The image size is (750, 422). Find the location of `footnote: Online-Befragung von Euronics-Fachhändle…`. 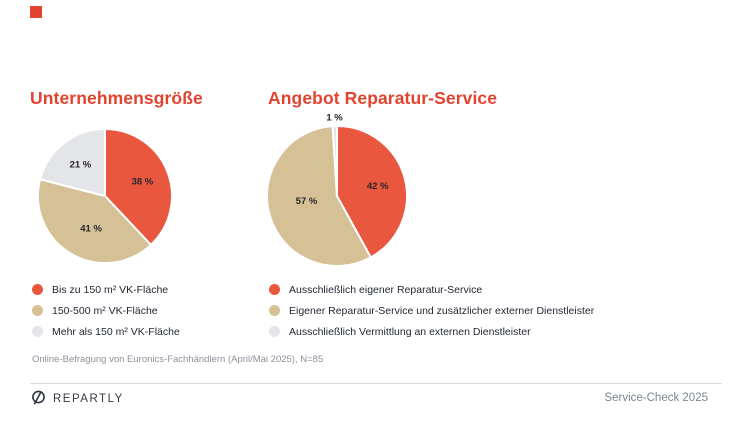

footnote: Online-Befragung von Euronics-Fachhändle… is located at coordinates (178, 359).